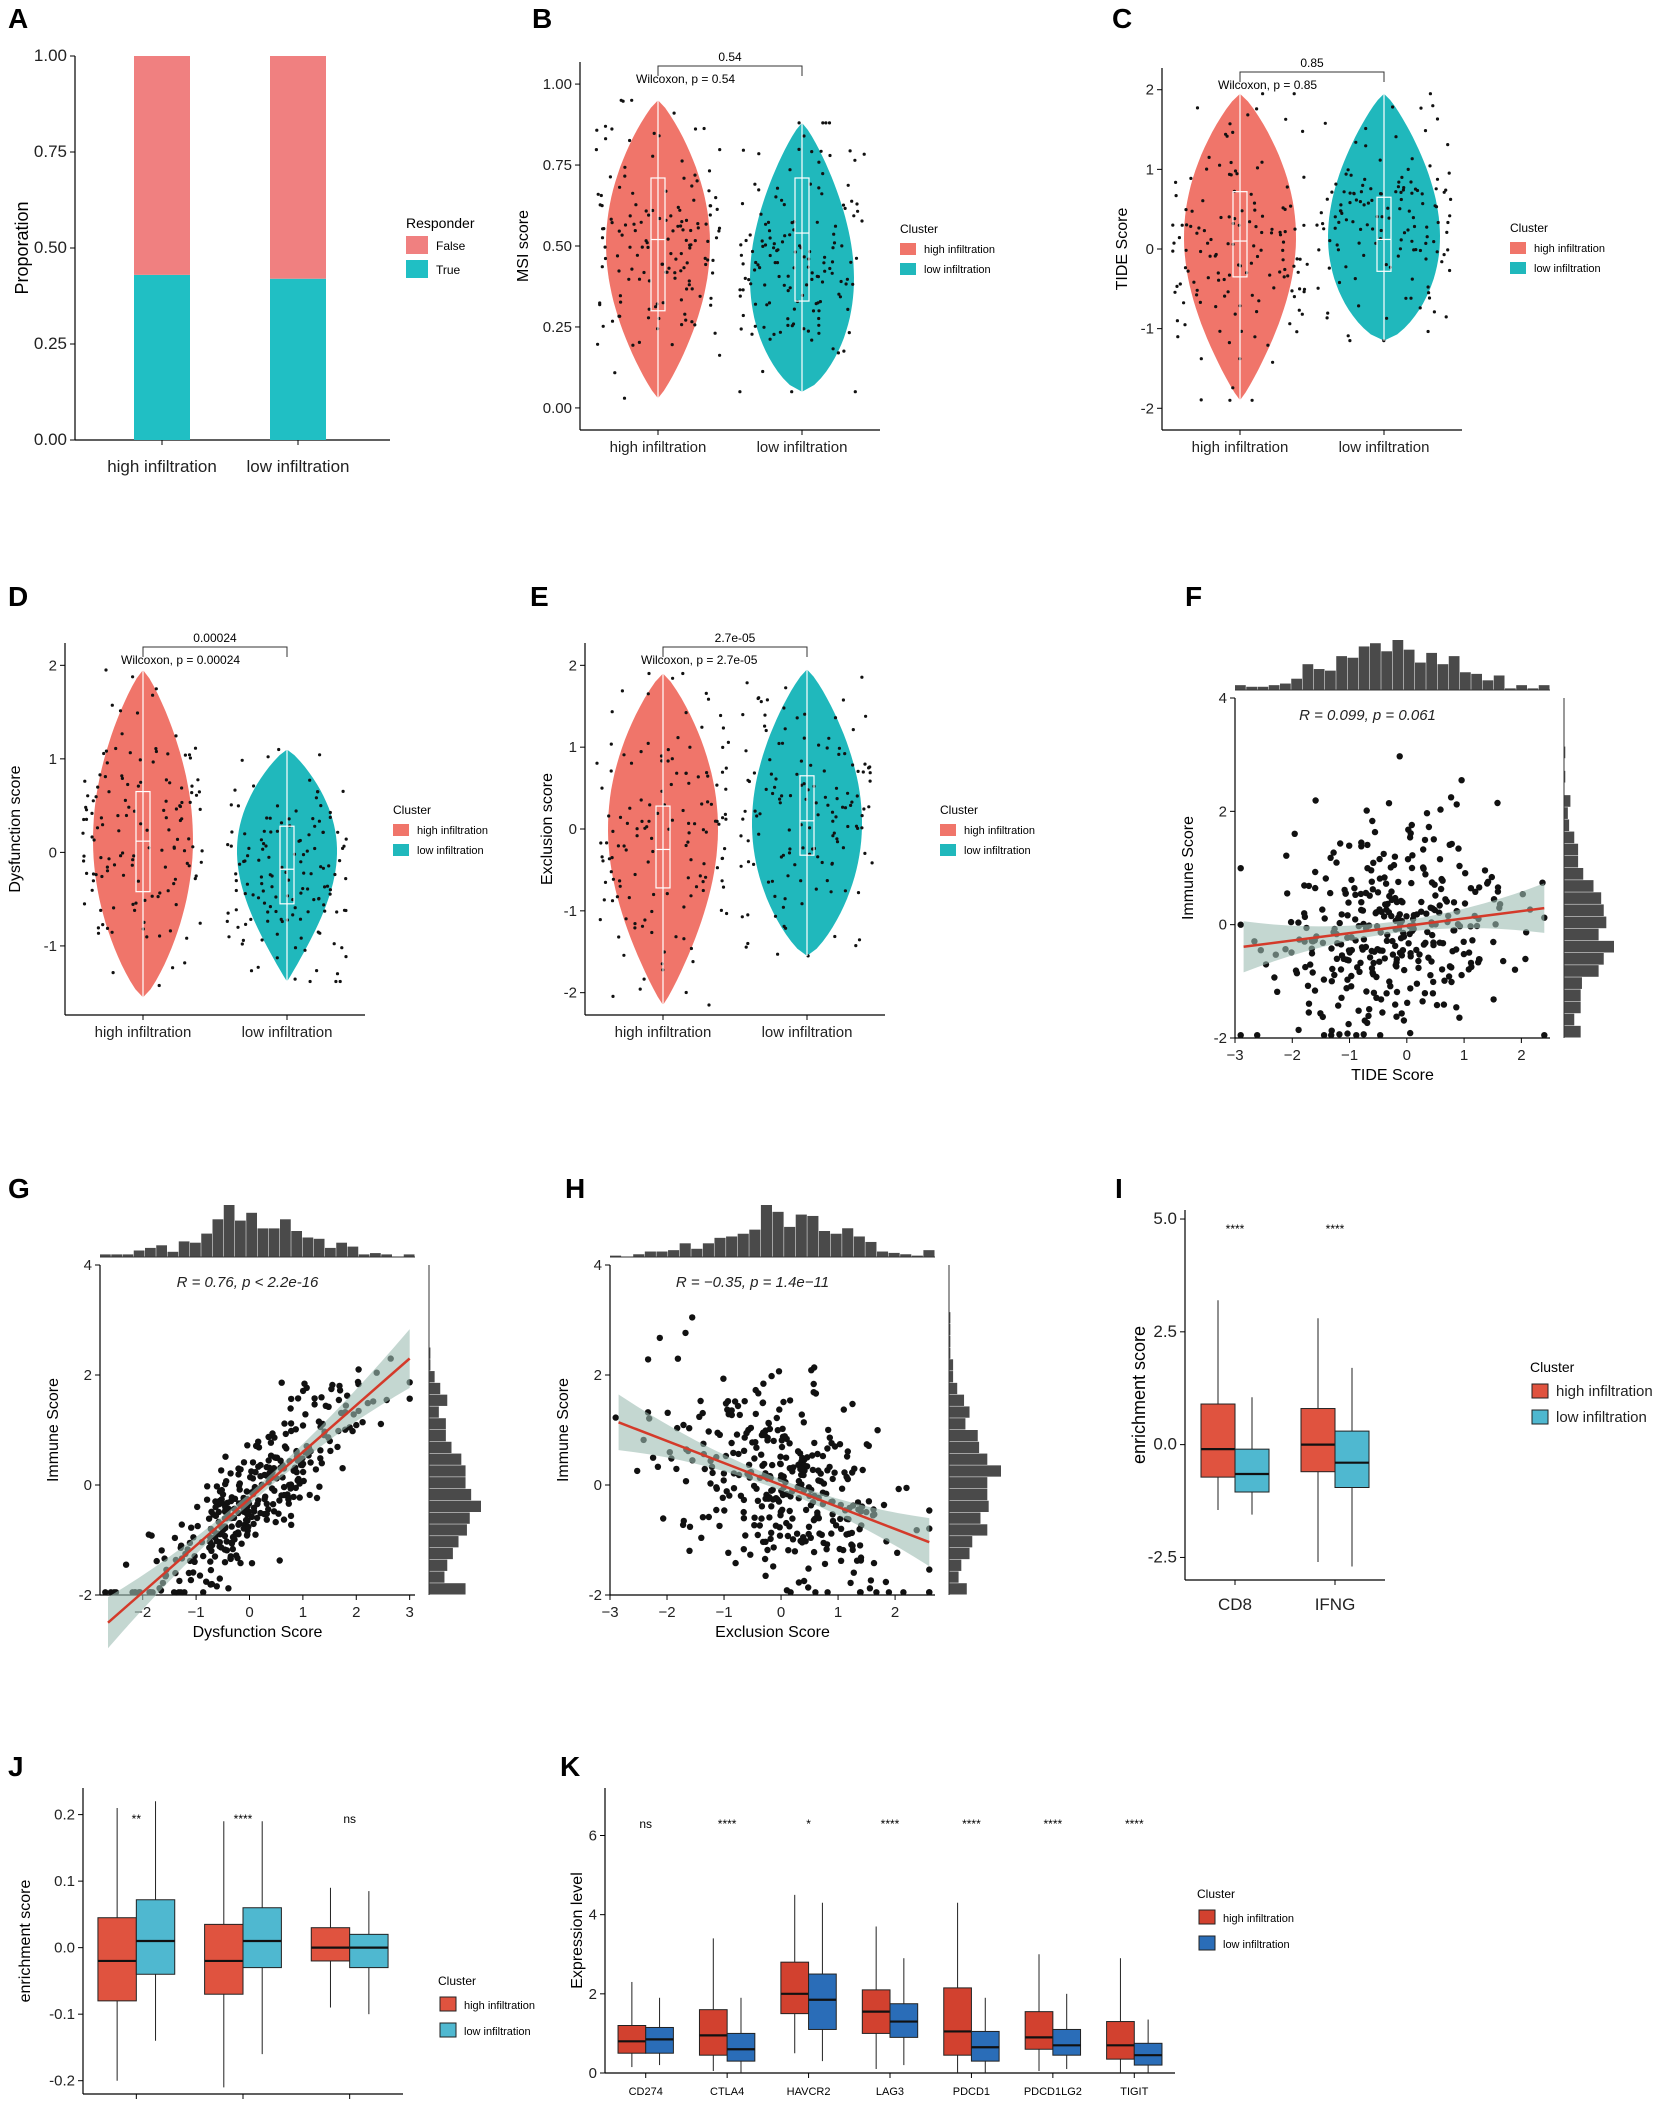  What do you see at coordinates (1053, 1824) in the screenshot?
I see `significance-label: ****` at bounding box center [1053, 1824].